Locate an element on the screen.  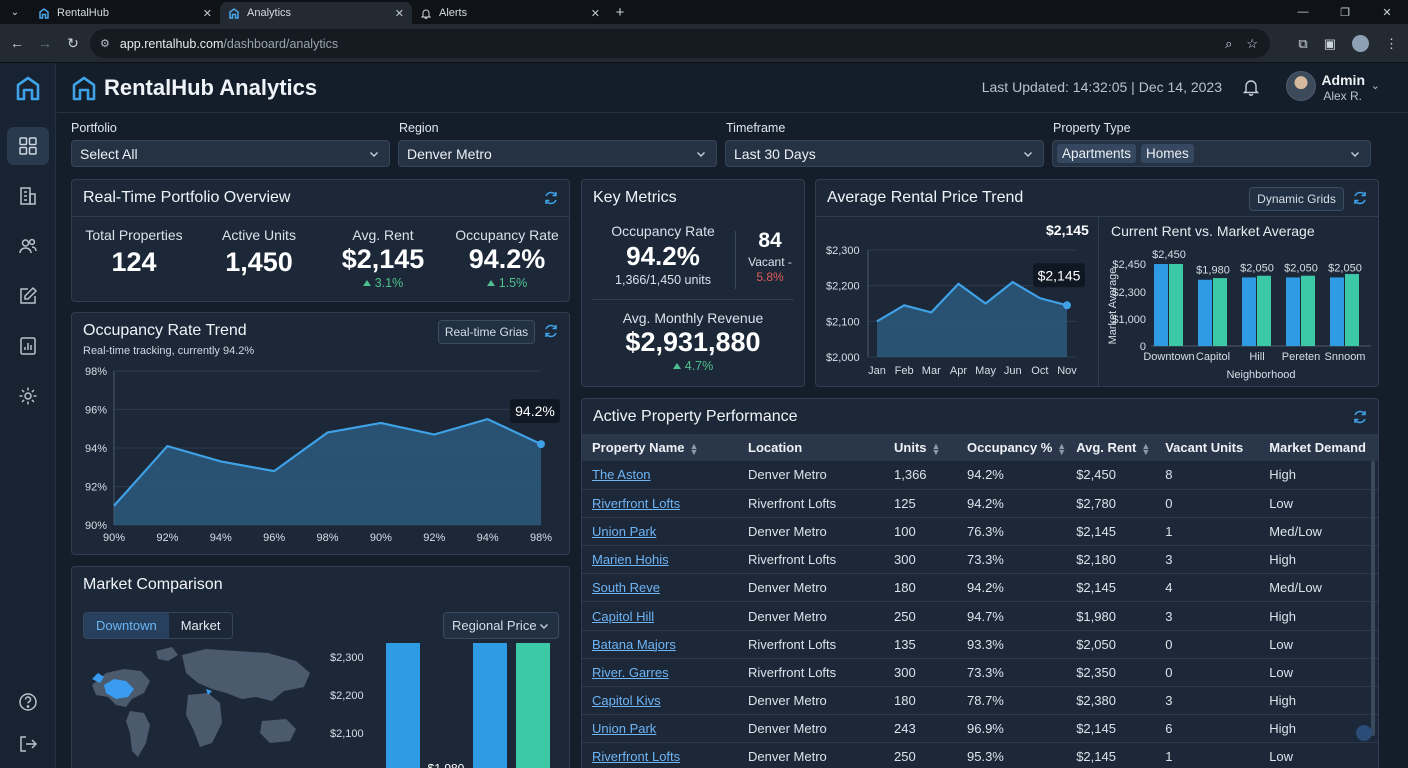
y-axis-label: Market Average is located at coordinates (1113, 306).